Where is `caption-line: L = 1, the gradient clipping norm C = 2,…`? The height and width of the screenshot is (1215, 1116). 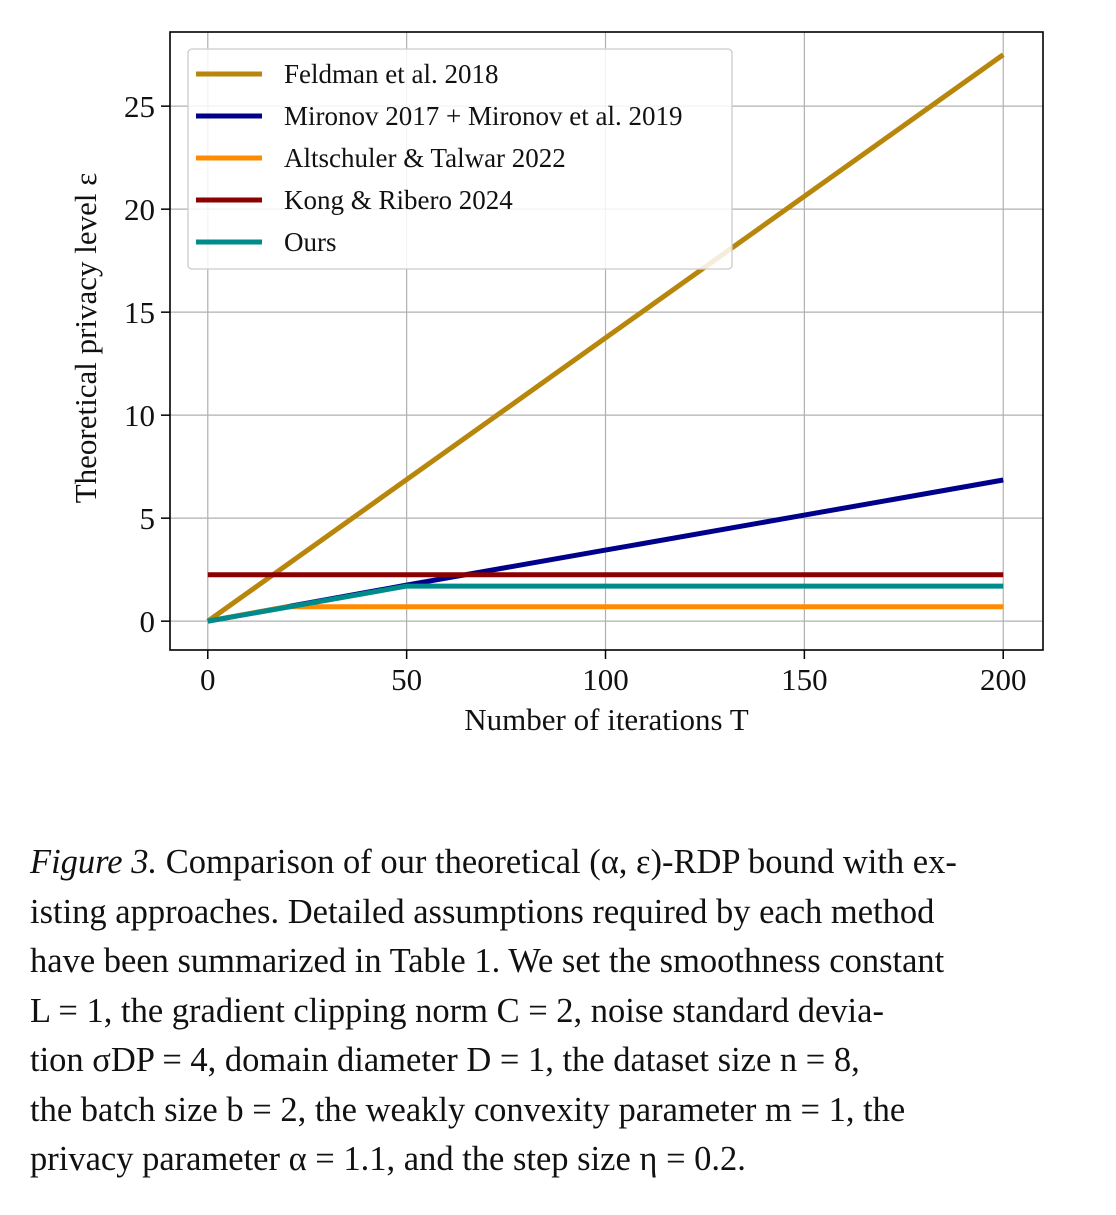
caption-line: L = 1, the gradient clipping norm C = 2,… is located at coordinates (457, 1010).